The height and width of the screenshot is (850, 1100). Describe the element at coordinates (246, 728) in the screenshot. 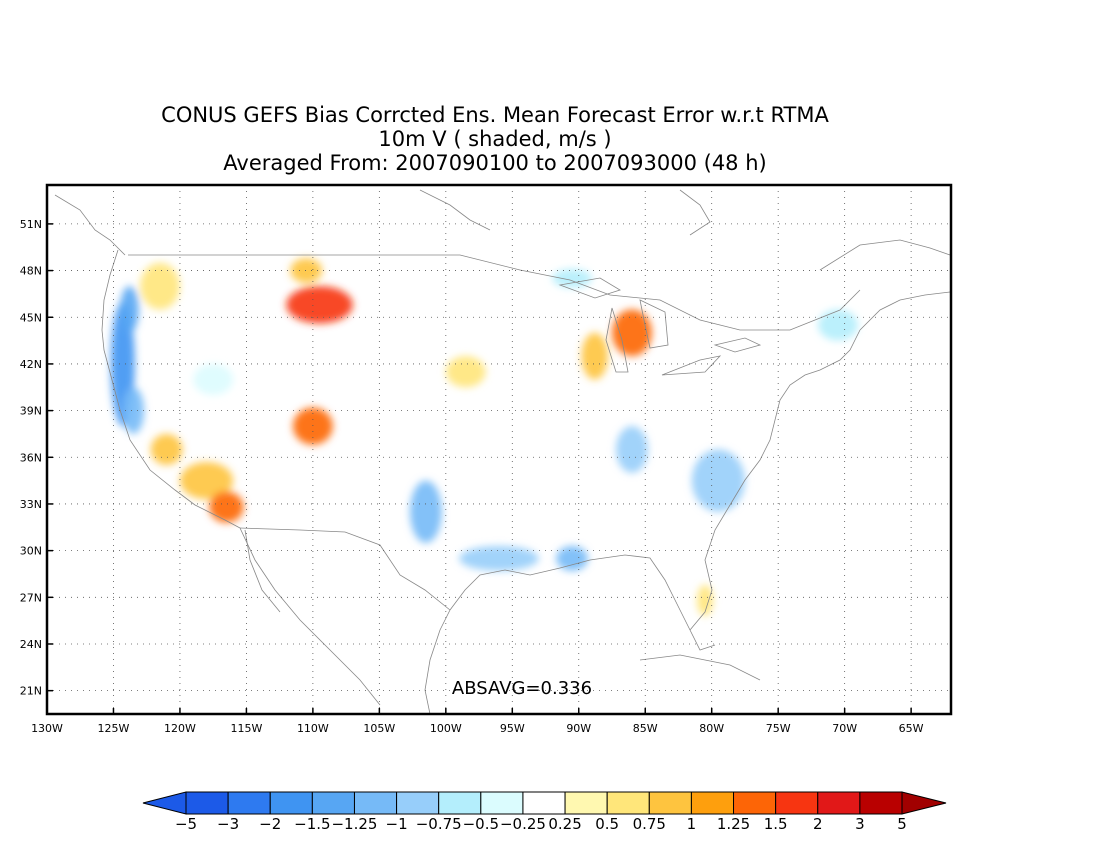

I see `lon-tick-label: 115W` at that location.